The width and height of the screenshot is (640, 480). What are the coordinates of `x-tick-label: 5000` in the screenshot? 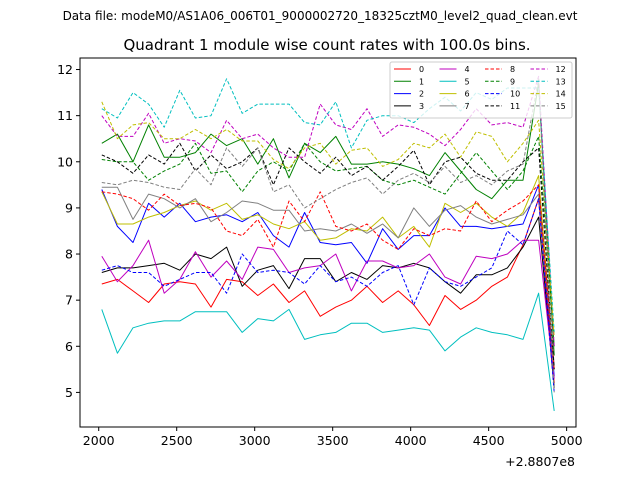 It's located at (567, 440).